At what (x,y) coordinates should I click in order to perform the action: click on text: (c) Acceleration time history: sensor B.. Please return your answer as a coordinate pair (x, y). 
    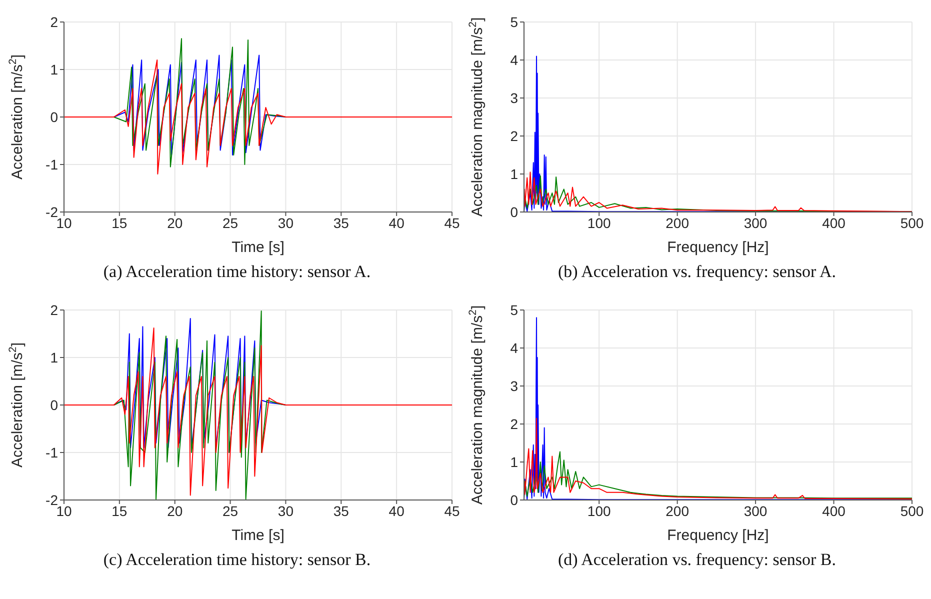
    Looking at the image, I should click on (237, 560).